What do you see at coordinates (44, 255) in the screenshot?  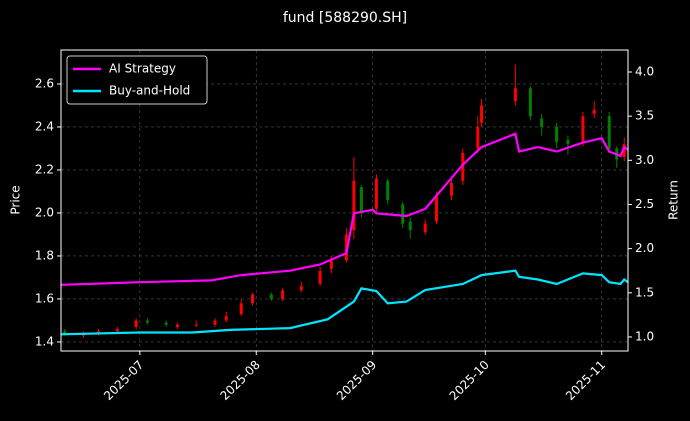 I see `y-tick-label: 1.8` at bounding box center [44, 255].